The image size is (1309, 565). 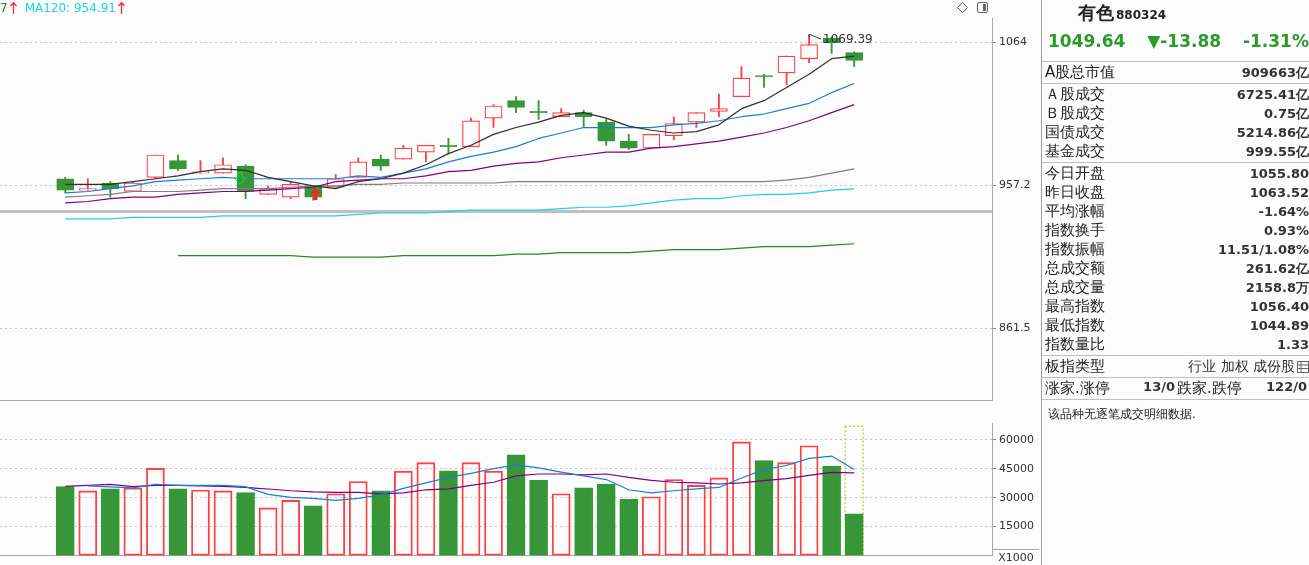 I want to click on text: 1063.52, so click(x=1279, y=192).